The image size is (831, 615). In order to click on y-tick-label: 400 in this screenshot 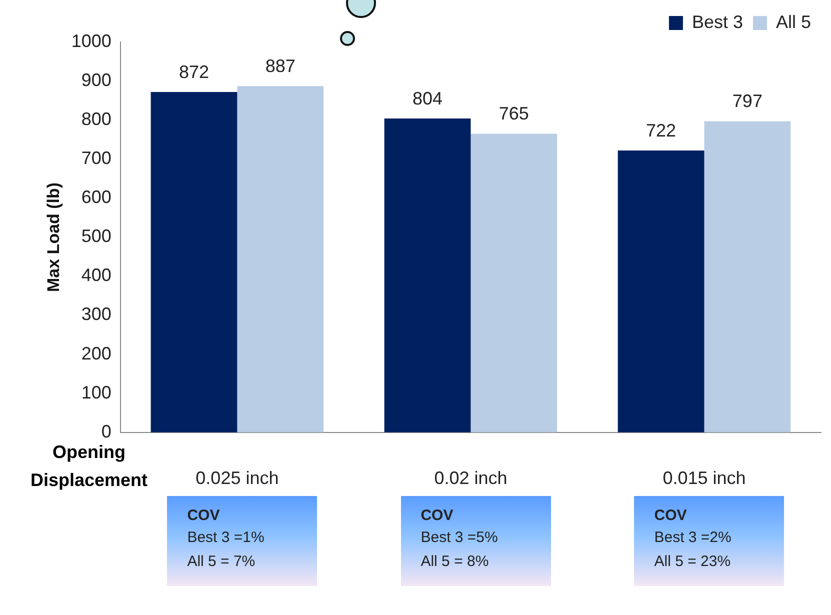, I will do `click(96, 275)`.